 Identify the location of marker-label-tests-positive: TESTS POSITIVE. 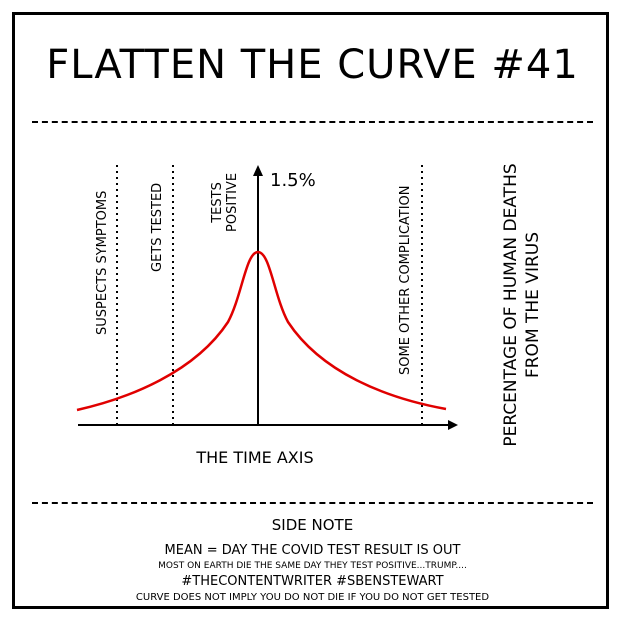
(225, 202).